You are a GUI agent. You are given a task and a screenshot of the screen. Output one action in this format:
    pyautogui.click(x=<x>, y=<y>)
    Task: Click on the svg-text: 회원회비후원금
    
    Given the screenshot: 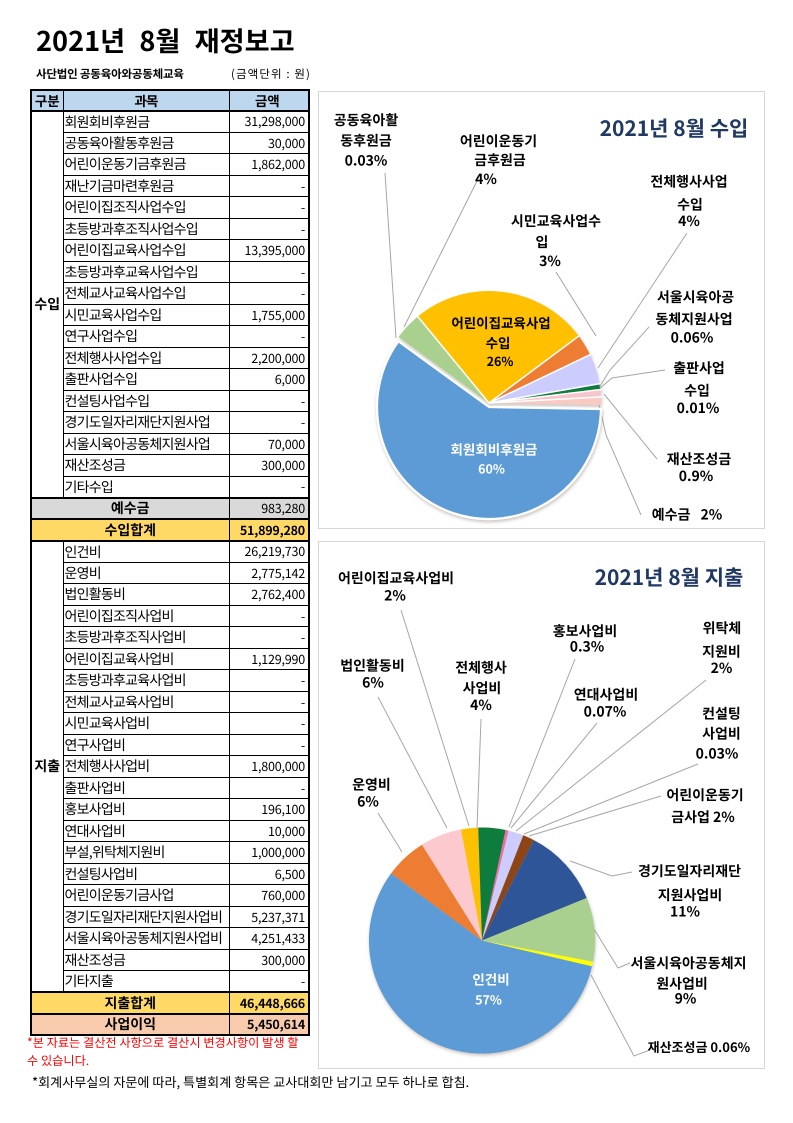 What is the action you would take?
    pyautogui.click(x=494, y=449)
    